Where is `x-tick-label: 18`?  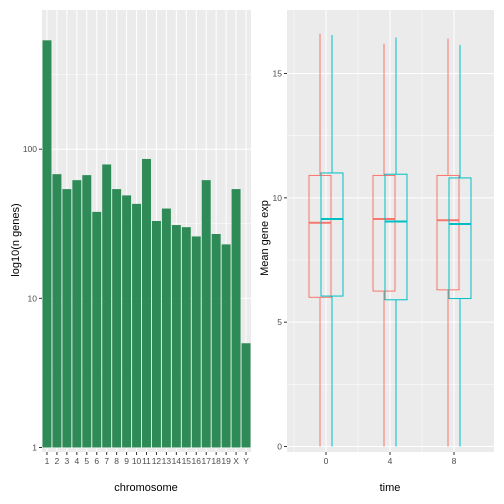
x-tick-label: 18 is located at coordinates (216, 461).